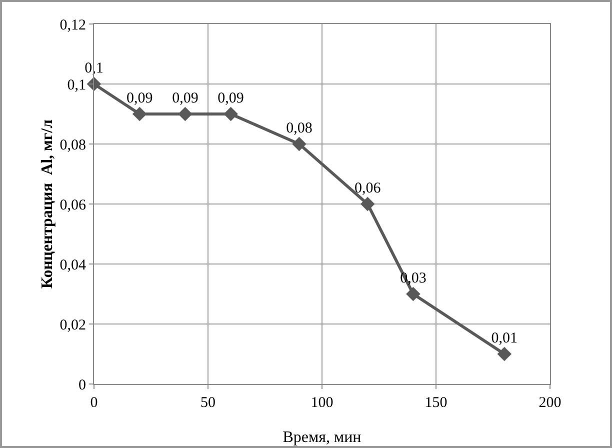 Image resolution: width=612 pixels, height=448 pixels. What do you see at coordinates (368, 188) in the screenshot?
I see `data-label: 0,06` at bounding box center [368, 188].